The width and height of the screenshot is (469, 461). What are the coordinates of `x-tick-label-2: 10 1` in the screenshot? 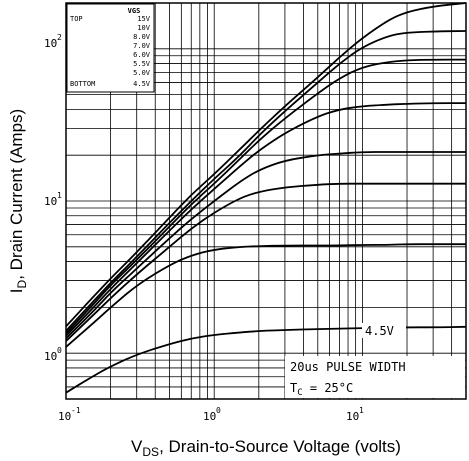 It's located at (355, 414).